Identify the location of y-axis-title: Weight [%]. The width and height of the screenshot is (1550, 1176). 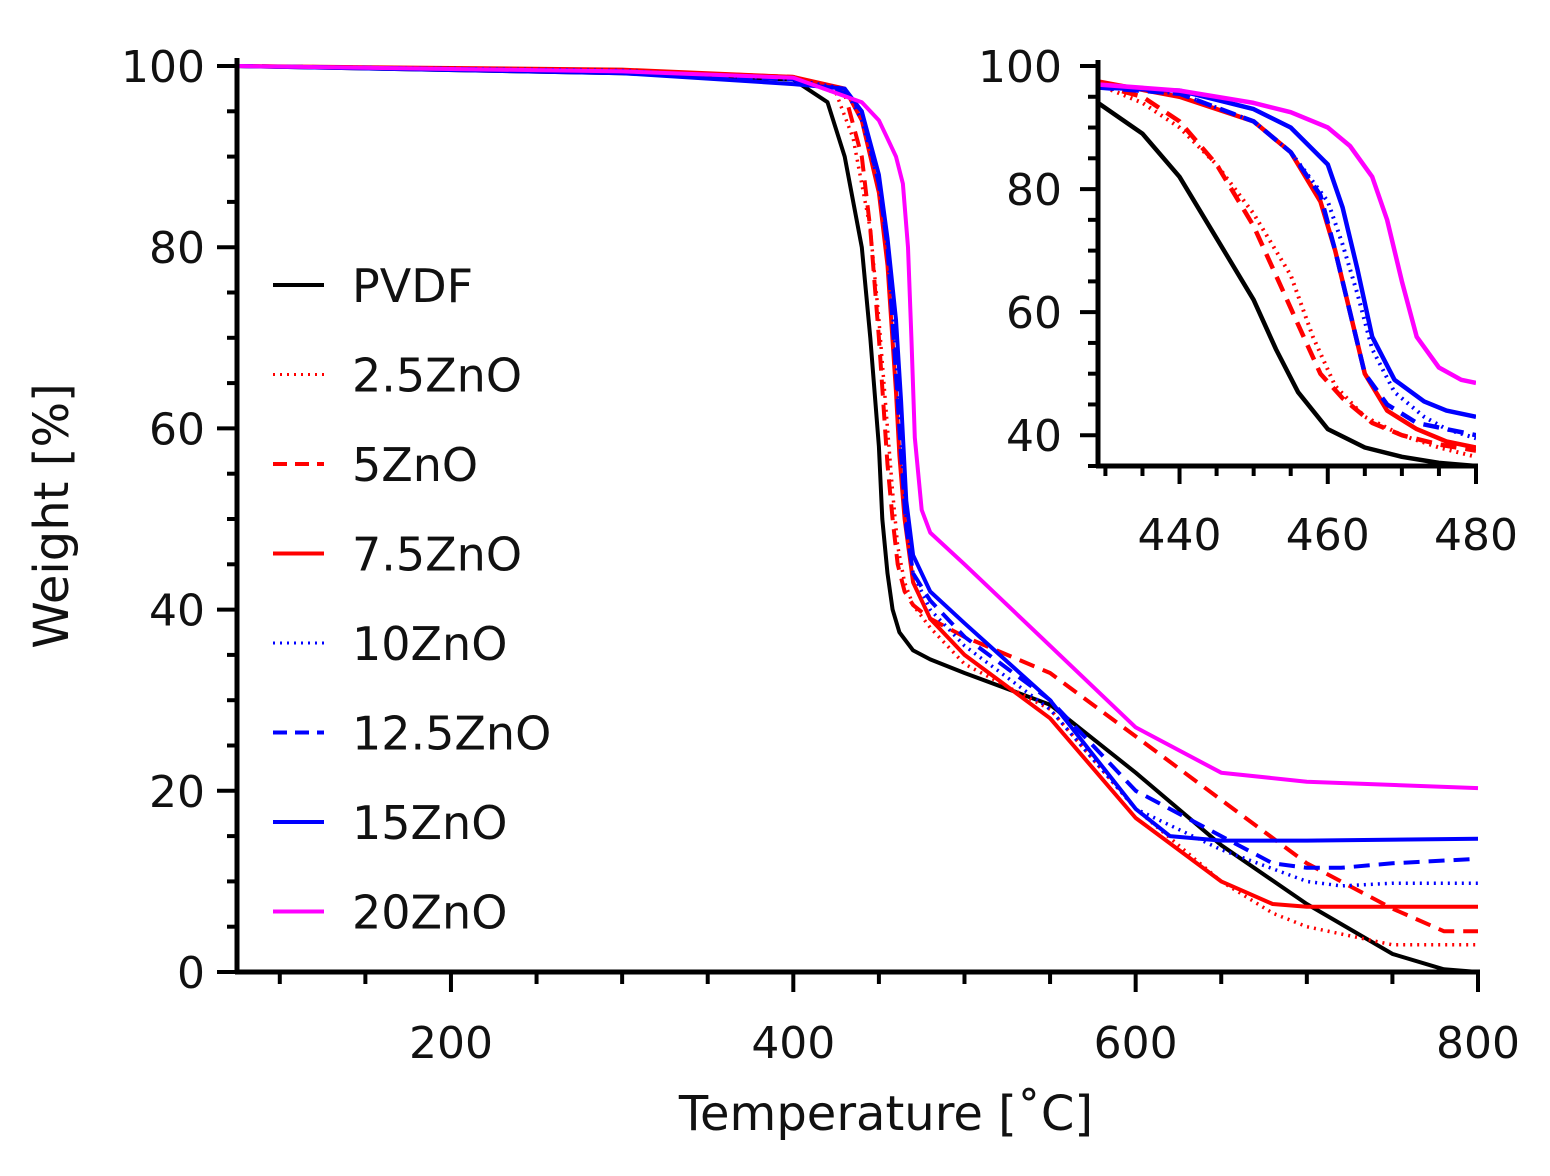
(52, 516).